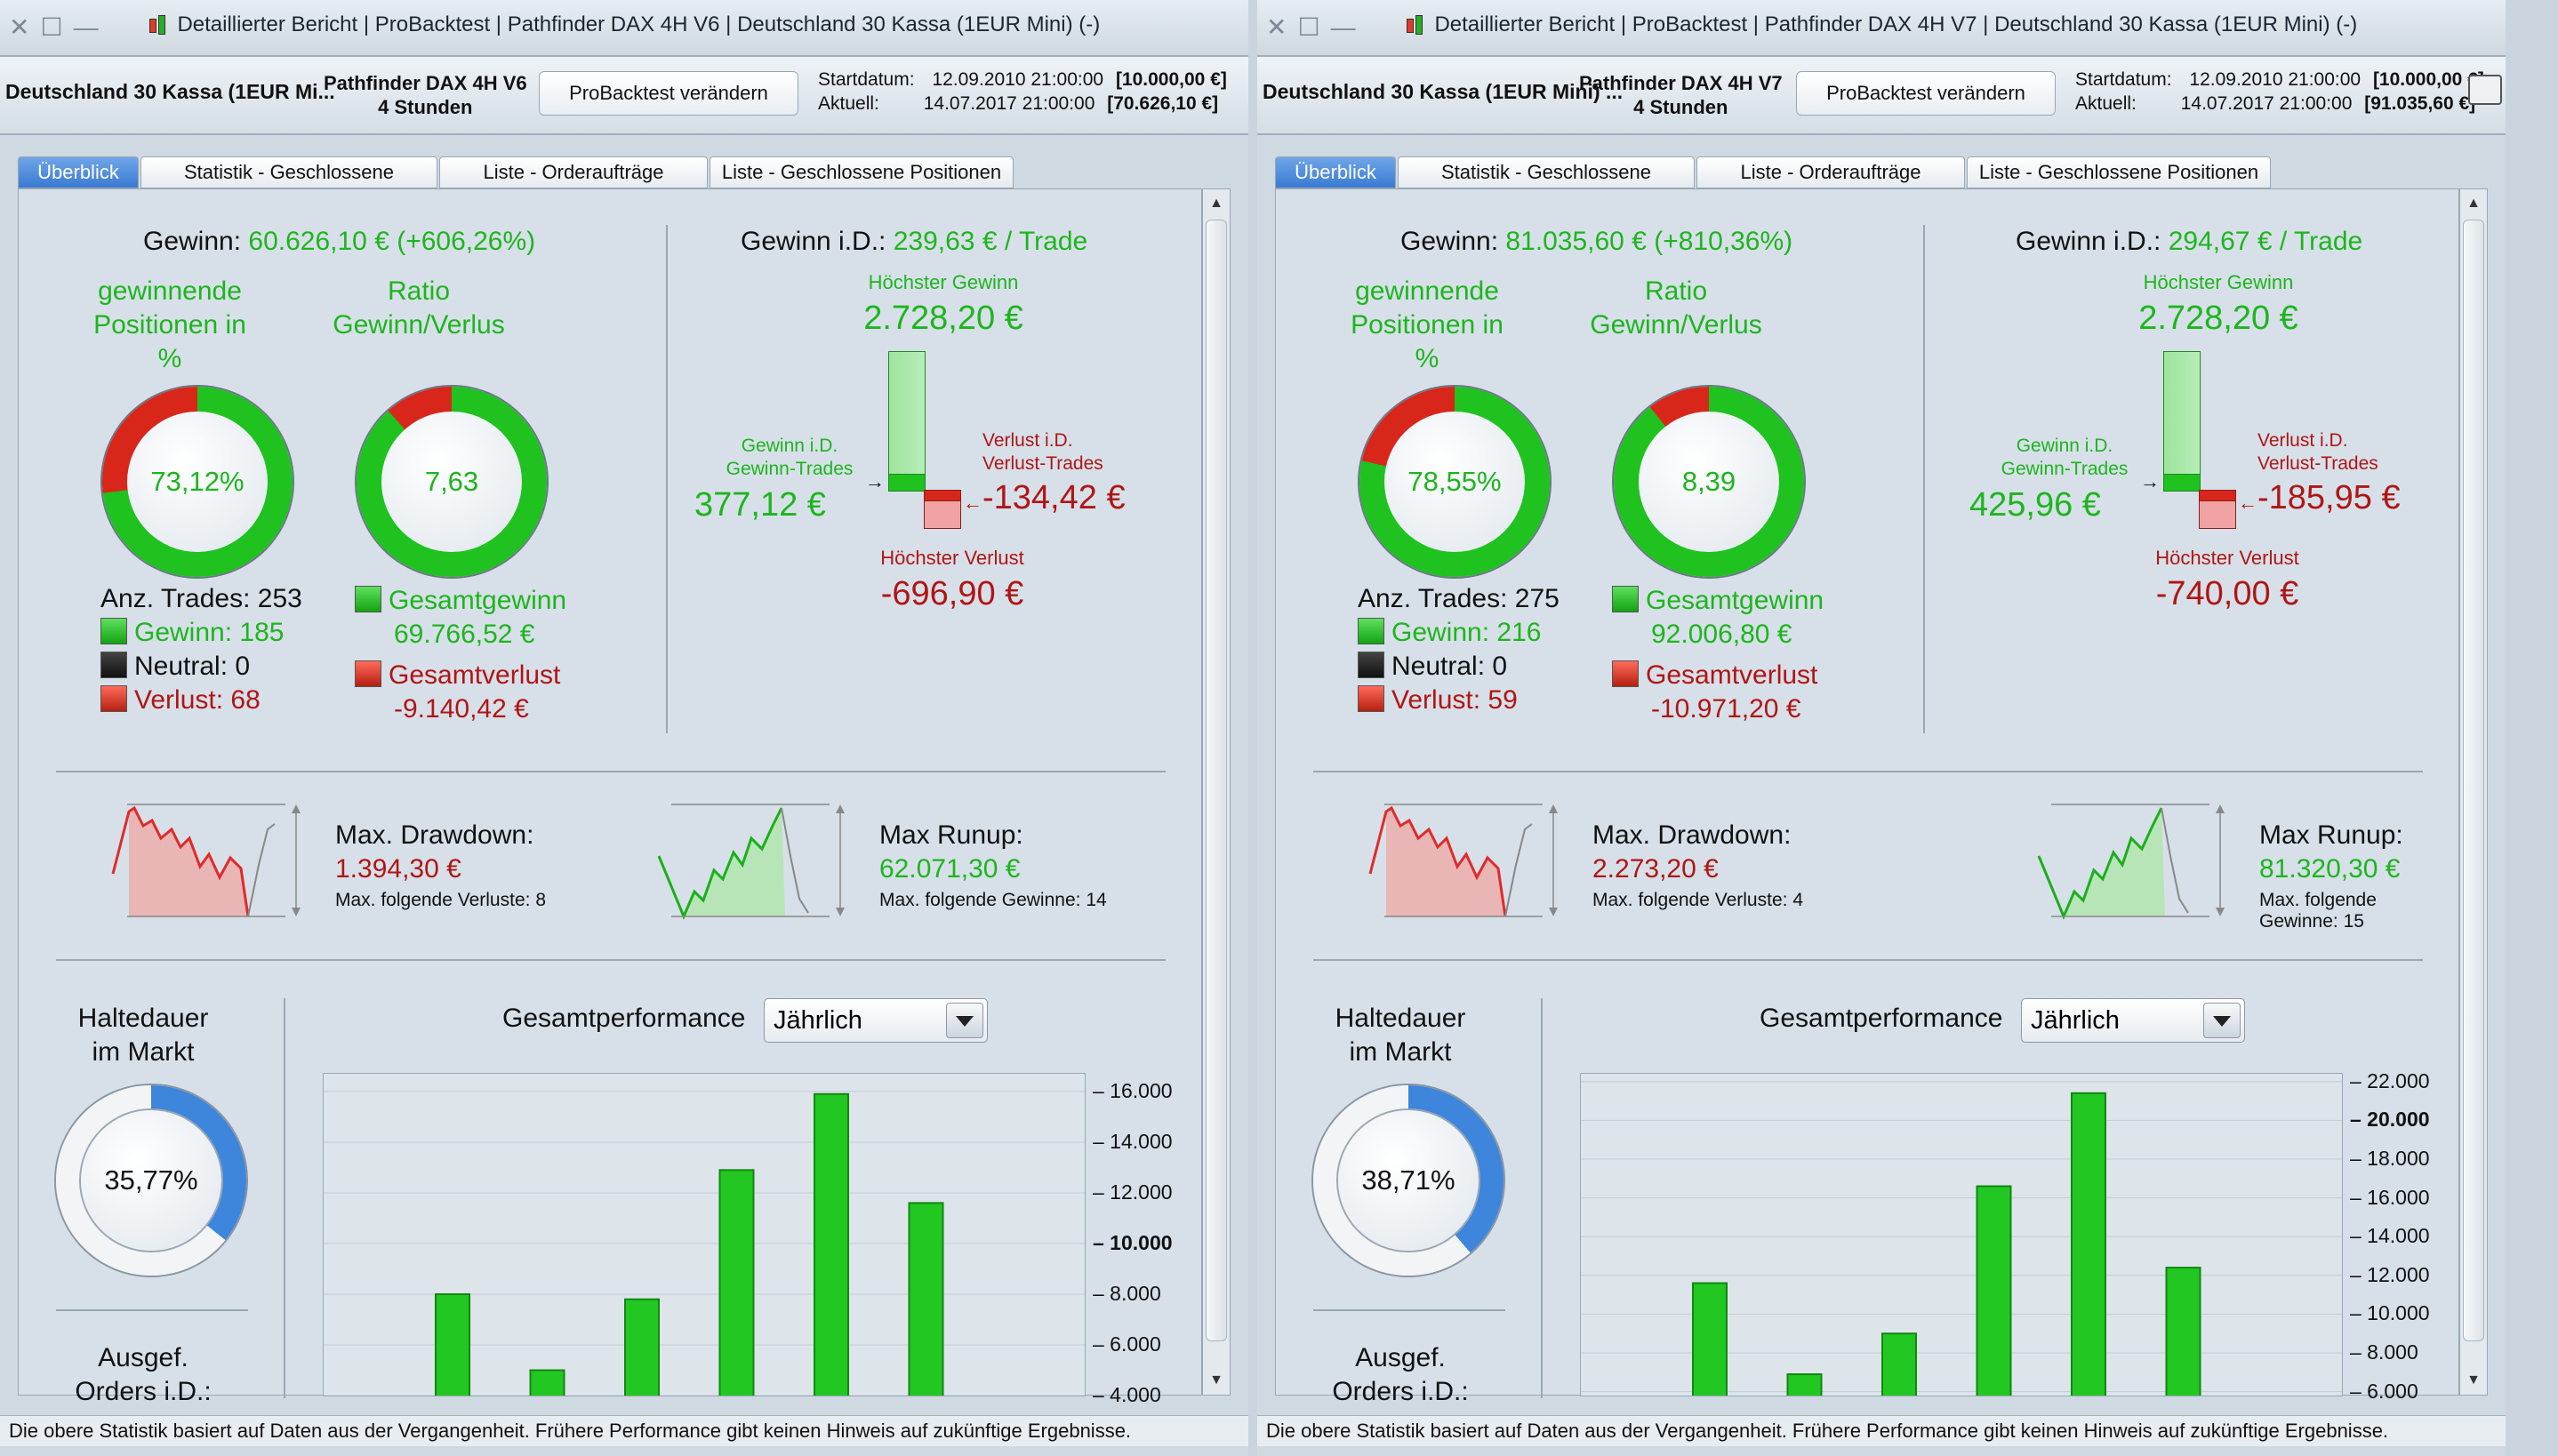  Describe the element at coordinates (2124, 79) in the screenshot. I see `start-label: Startdatum:` at that location.